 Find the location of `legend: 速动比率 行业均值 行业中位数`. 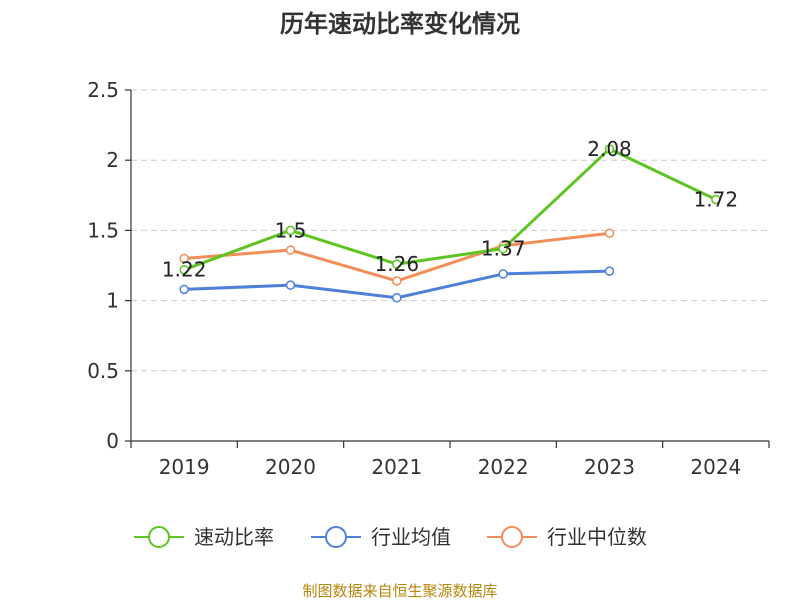

legend: 速动比率 行业均值 行业中位数 is located at coordinates (390, 537).